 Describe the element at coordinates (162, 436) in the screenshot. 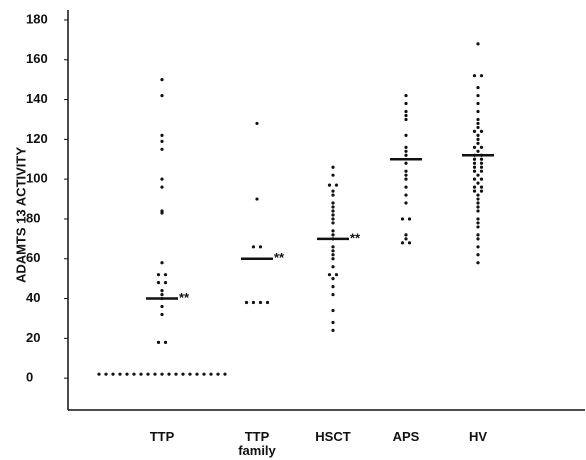

I see `x-tick-label: TTP` at that location.